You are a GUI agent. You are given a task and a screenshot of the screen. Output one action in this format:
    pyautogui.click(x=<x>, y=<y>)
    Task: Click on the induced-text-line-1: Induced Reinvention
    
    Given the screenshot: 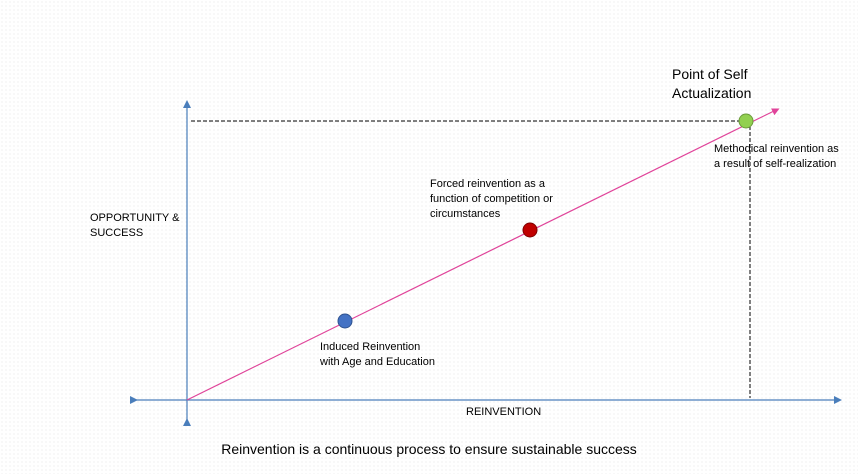 What is the action you would take?
    pyautogui.click(x=370, y=347)
    